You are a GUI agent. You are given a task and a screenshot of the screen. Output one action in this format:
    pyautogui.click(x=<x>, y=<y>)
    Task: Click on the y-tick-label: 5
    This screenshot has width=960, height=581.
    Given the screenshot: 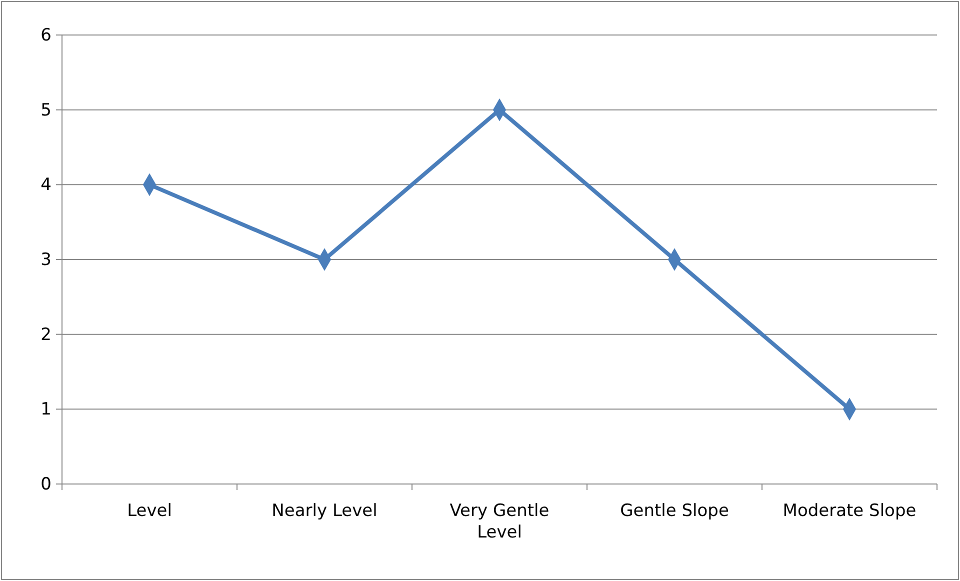 What is the action you would take?
    pyautogui.click(x=46, y=110)
    